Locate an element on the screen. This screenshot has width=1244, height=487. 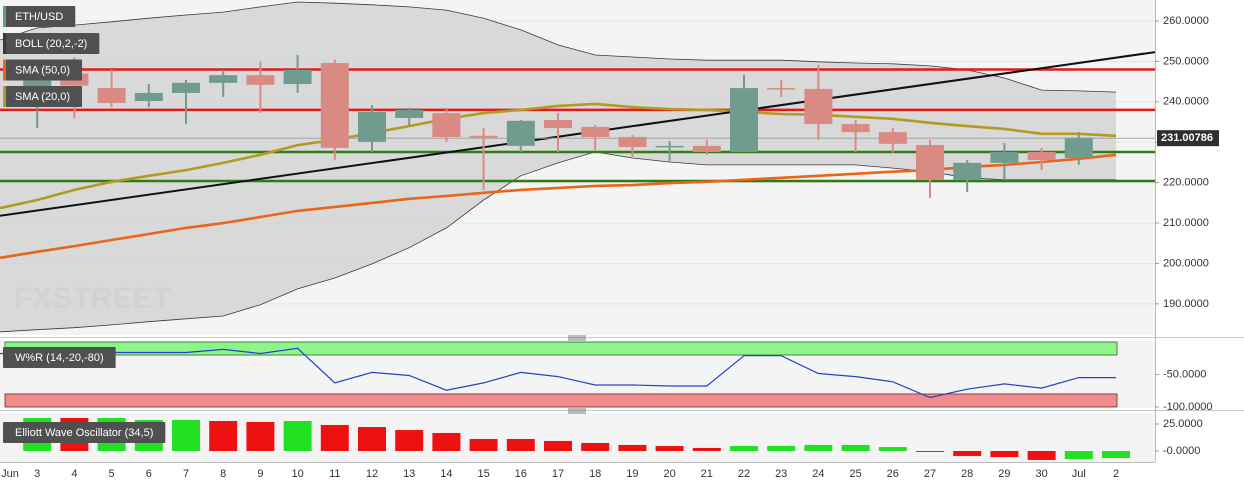
x-tick-label: 23 is located at coordinates (781, 474).